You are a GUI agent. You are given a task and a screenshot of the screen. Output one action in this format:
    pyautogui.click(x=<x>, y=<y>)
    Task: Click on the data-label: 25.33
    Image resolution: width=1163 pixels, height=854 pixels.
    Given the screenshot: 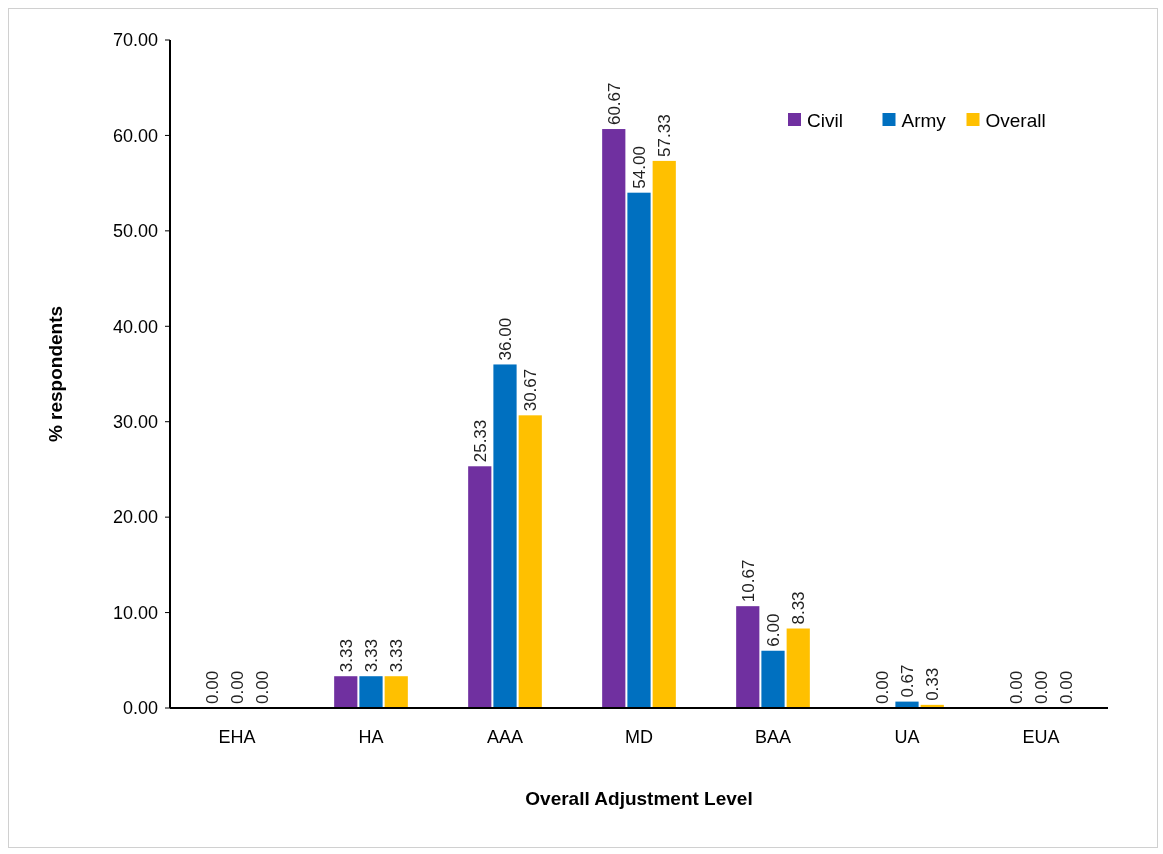 What is the action you would take?
    pyautogui.click(x=480, y=441)
    